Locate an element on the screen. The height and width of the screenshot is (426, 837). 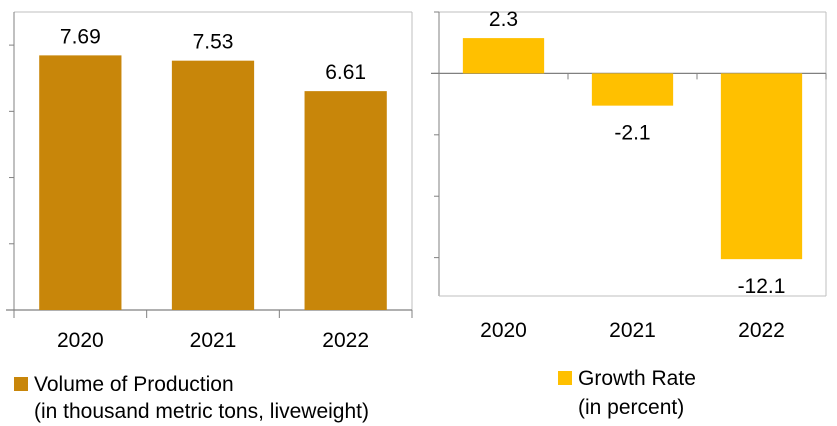
data-label-2022: 6.61 is located at coordinates (345, 72).